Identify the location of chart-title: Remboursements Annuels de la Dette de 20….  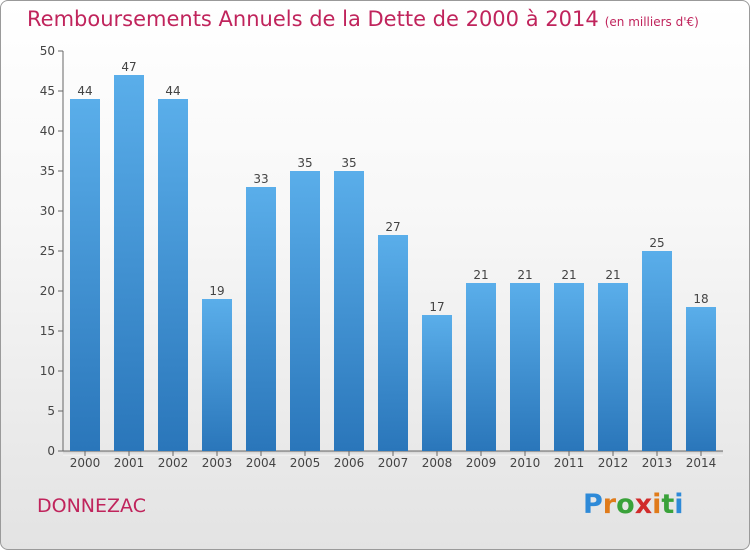
(363, 19).